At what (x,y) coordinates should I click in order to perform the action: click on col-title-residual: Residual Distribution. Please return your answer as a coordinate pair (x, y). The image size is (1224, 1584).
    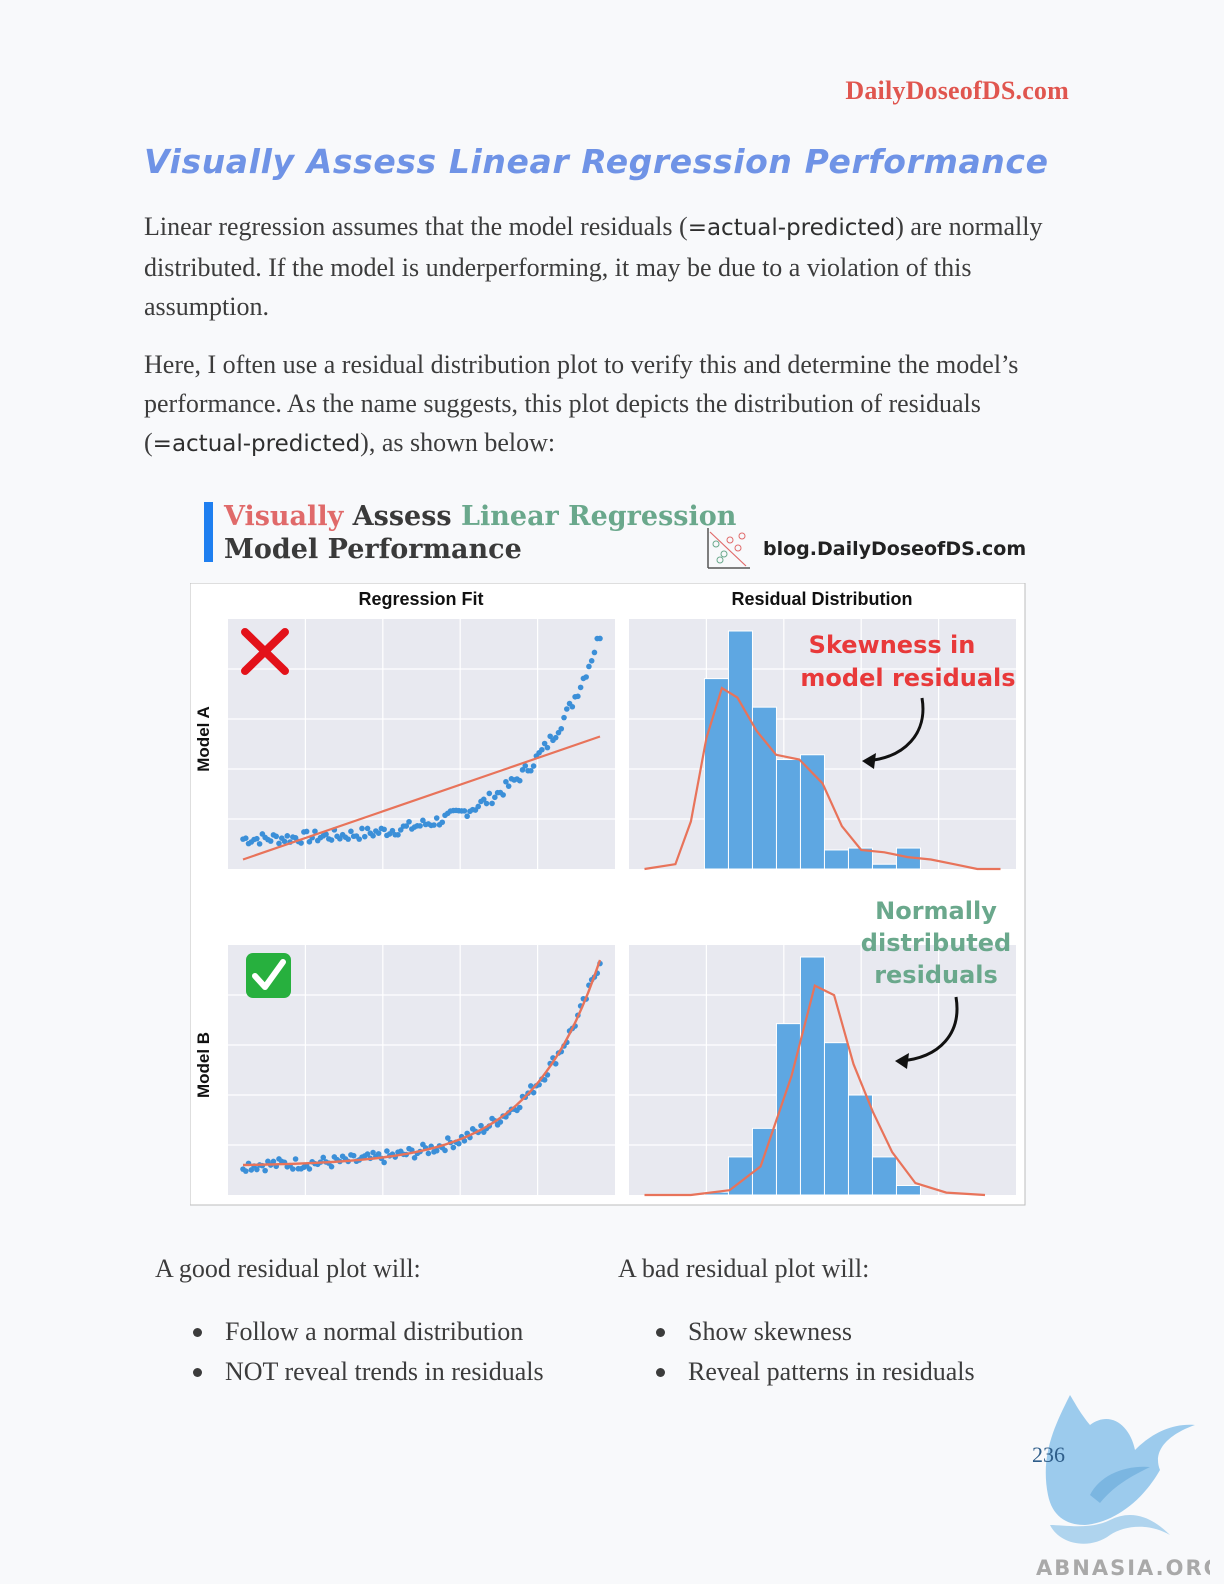
    Looking at the image, I should click on (821, 599).